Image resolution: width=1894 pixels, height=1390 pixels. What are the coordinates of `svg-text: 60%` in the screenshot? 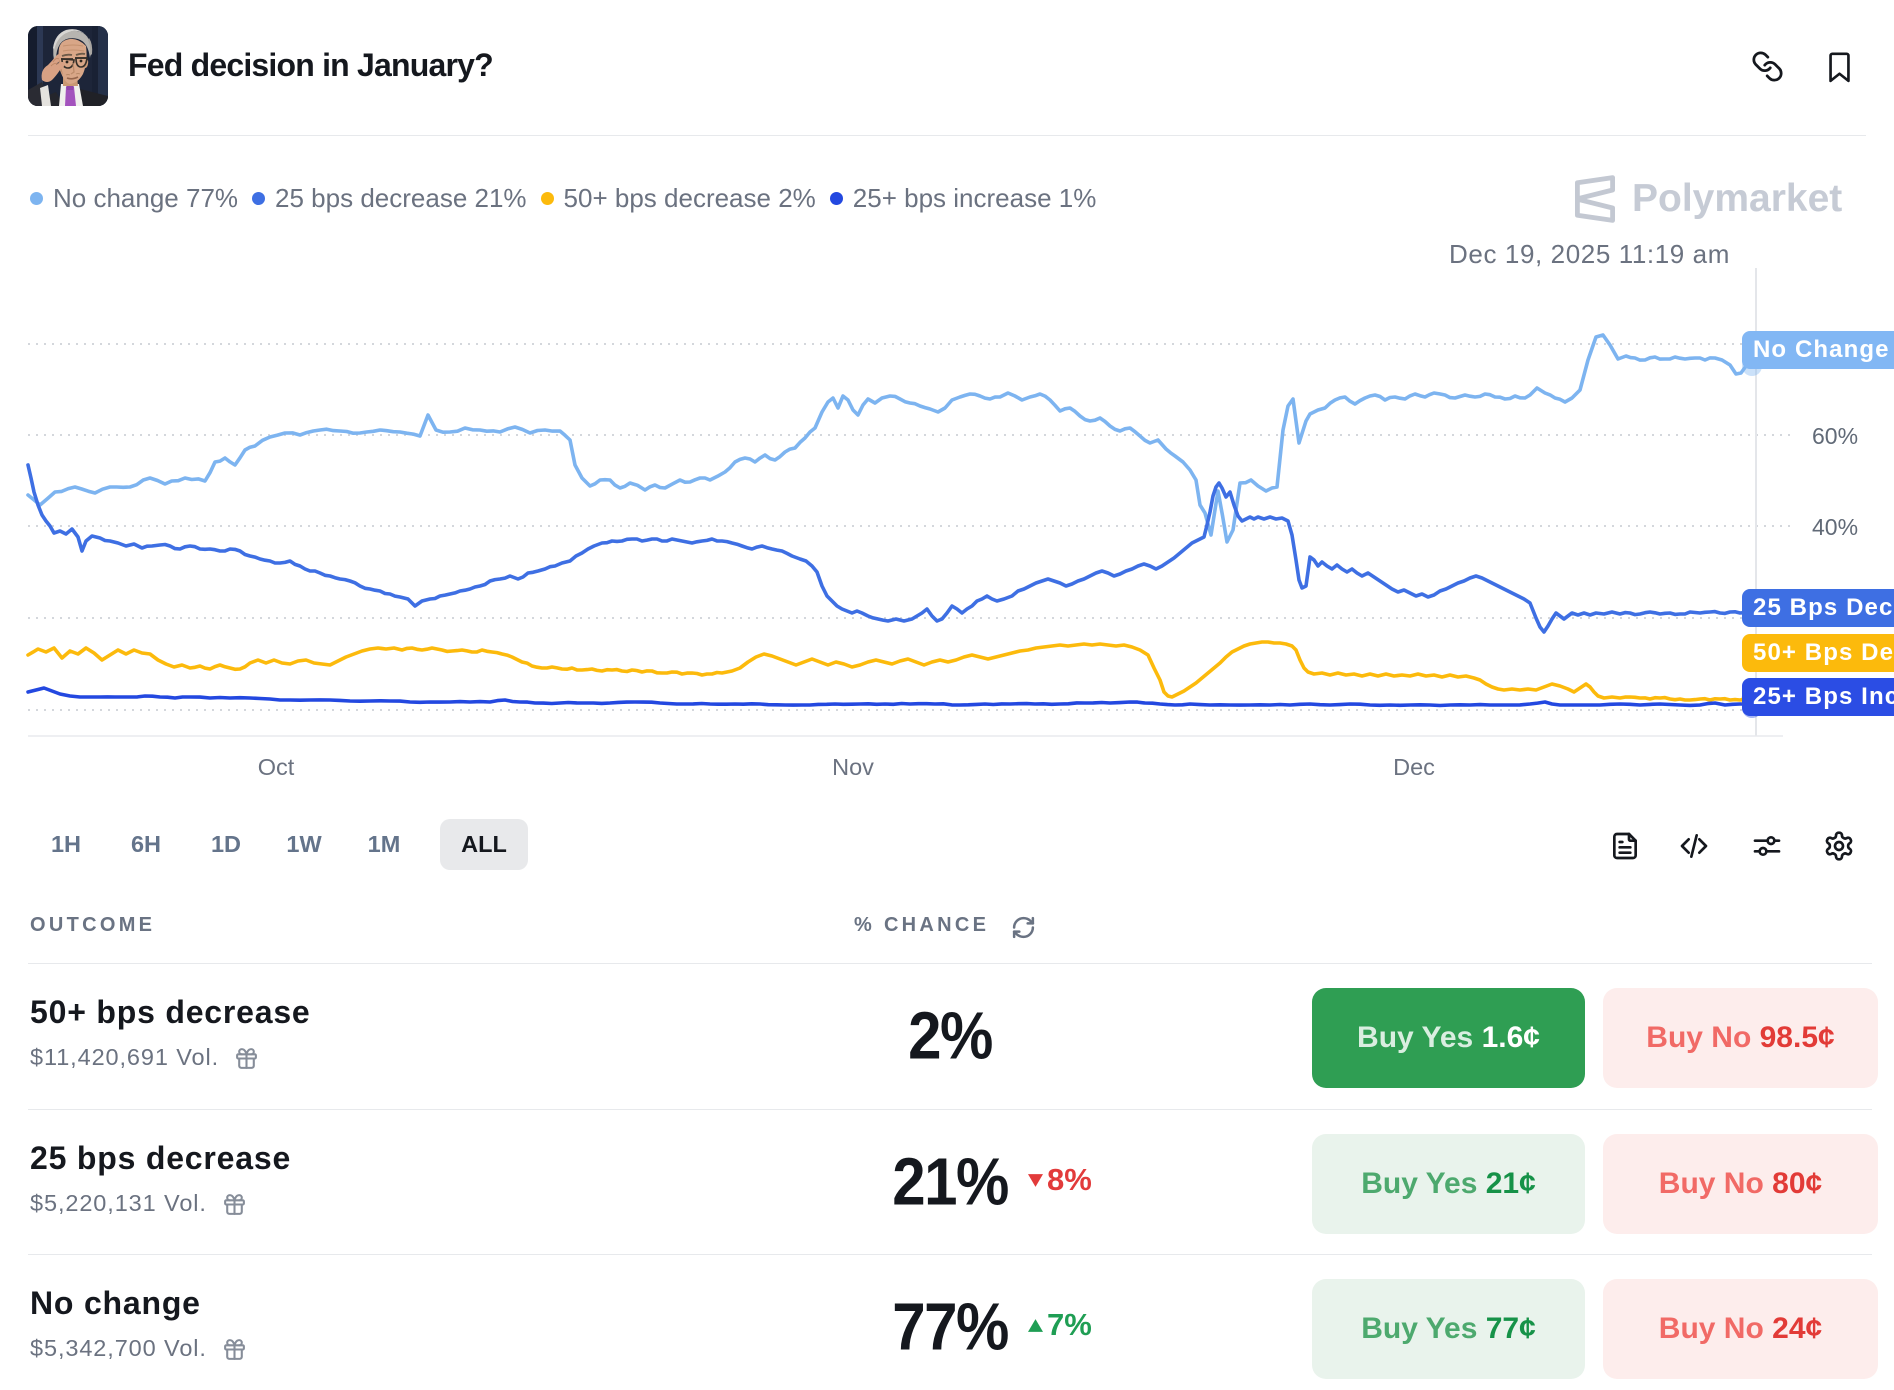 It's located at (1835, 436).